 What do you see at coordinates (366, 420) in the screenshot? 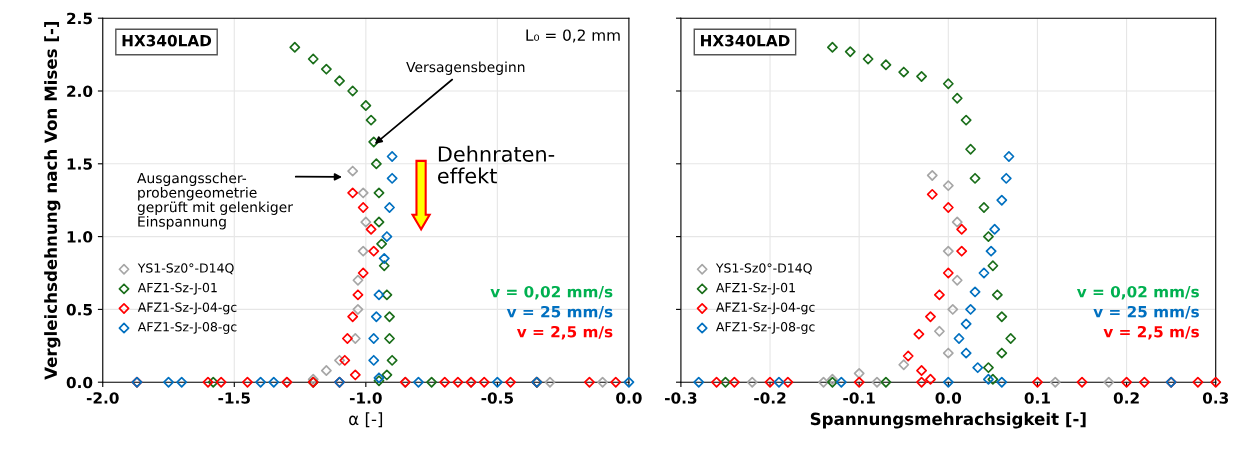
I see `x-axis-title: α [-]` at bounding box center [366, 420].